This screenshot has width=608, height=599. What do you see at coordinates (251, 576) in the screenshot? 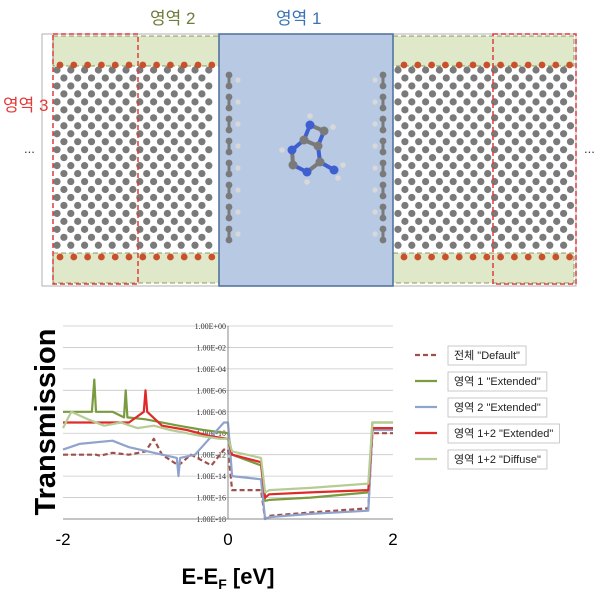
I see `x-axis-title-unit: [eV]` at bounding box center [251, 576].